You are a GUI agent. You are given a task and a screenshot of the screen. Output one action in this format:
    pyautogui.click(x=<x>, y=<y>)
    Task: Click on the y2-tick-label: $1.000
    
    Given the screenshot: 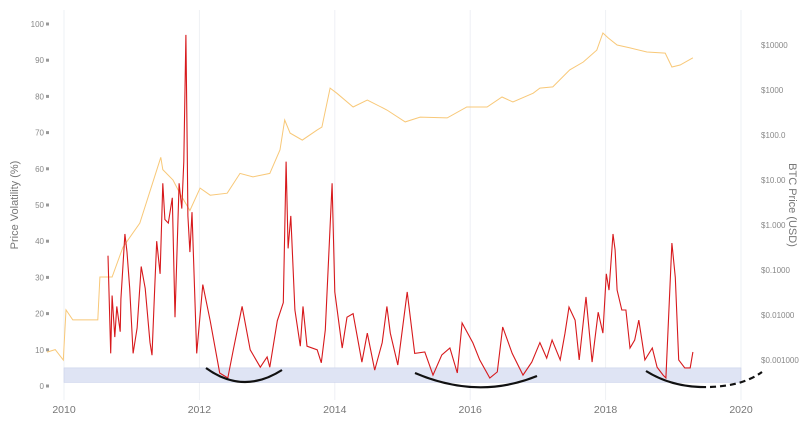 What is the action you would take?
    pyautogui.click(x=773, y=225)
    